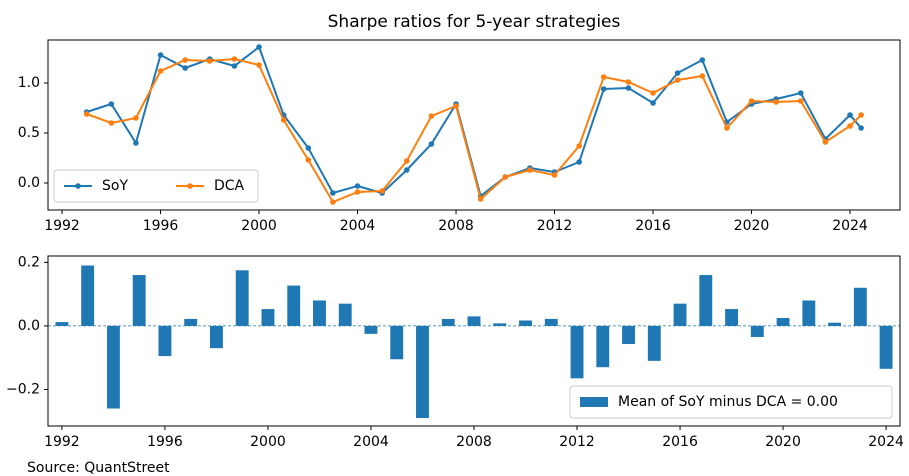 The height and width of the screenshot is (476, 909). Describe the element at coordinates (728, 402) in the screenshot. I see `legend-label: Mean of SoY minus DCA = 0.00` at that location.